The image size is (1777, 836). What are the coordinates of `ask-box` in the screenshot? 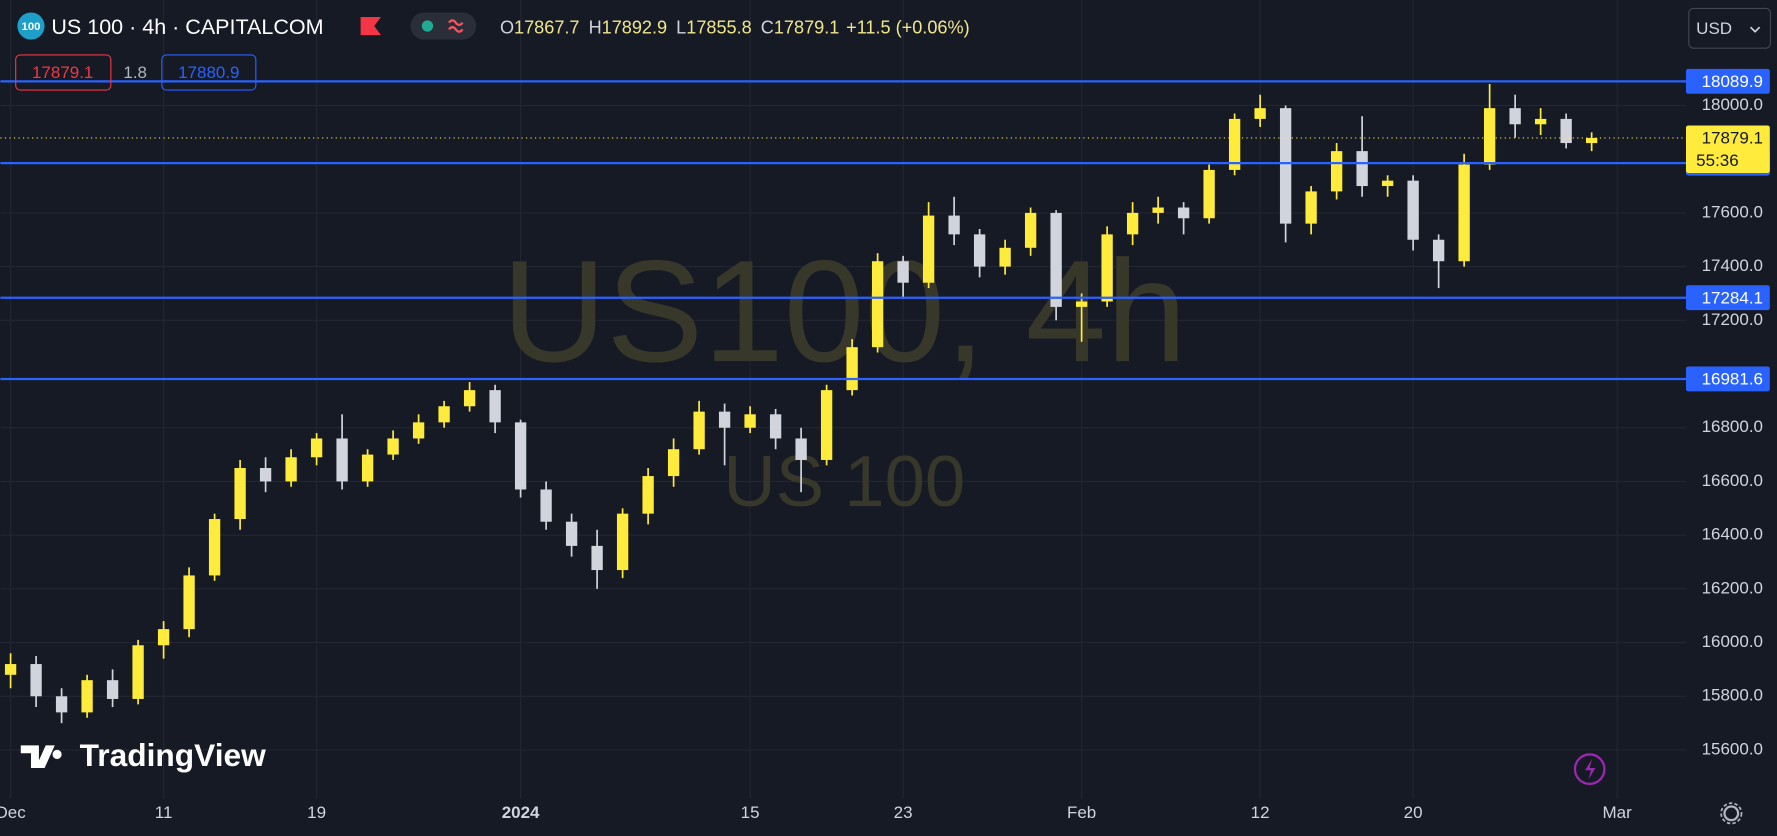 It's located at (209, 72).